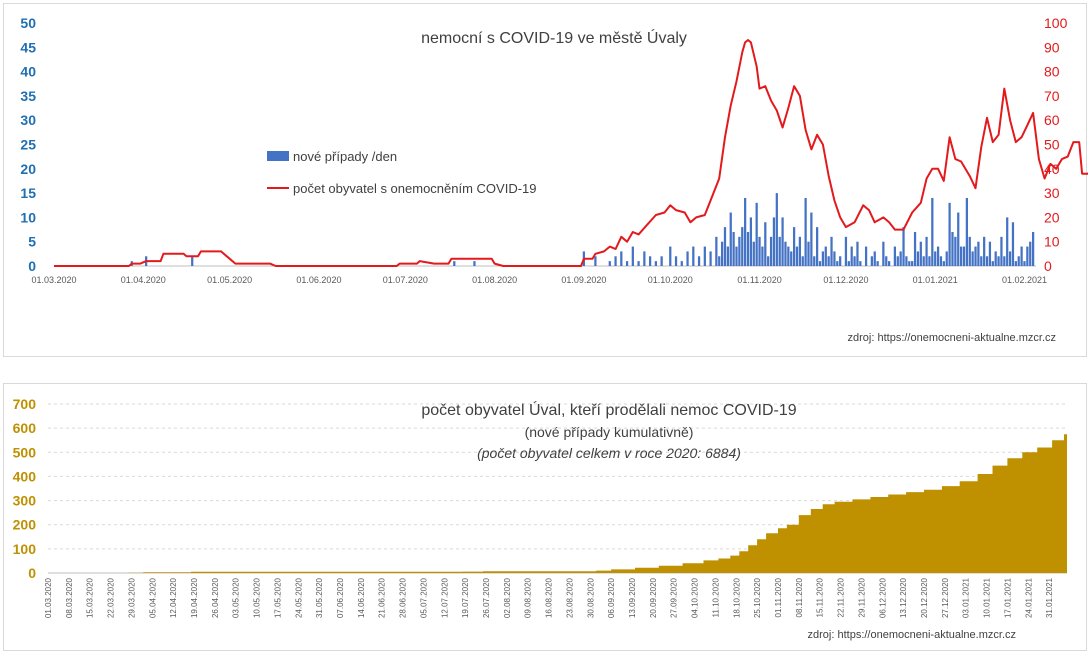 This screenshot has width=1090, height=657. I want to click on x-tick-label: 22.11.2020, so click(841, 597).